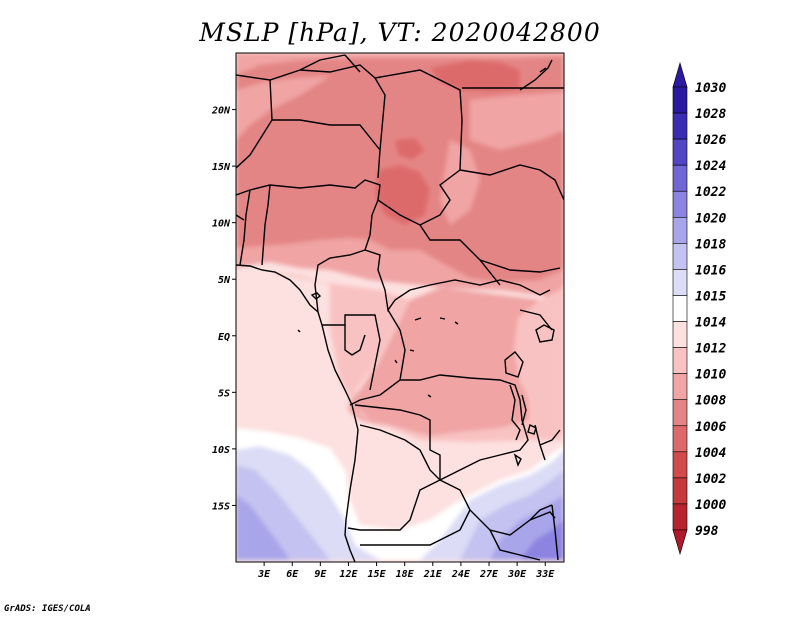 The image size is (800, 618). I want to click on colorbar-label: 1022, so click(710, 192).